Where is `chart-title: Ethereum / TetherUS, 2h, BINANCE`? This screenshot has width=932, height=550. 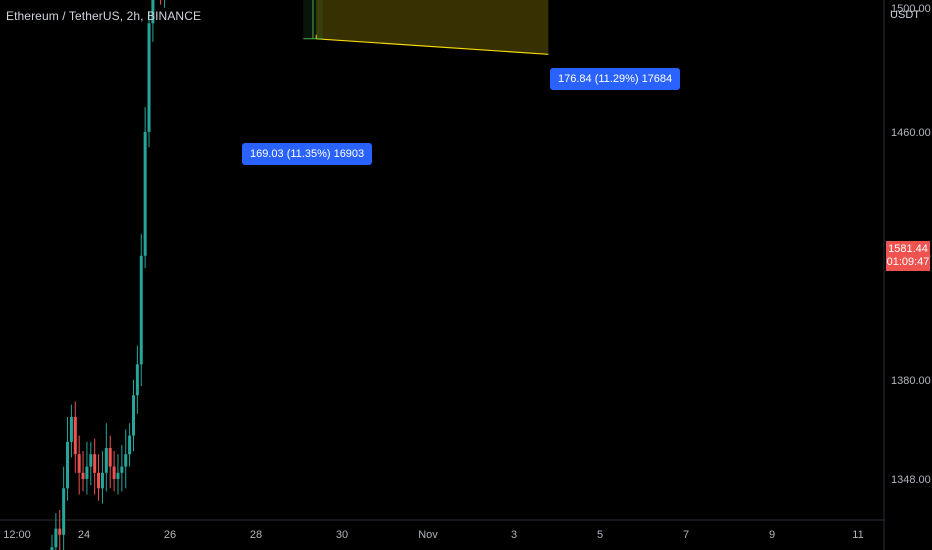
chart-title: Ethereum / TetherUS, 2h, BINANCE is located at coordinates (104, 16).